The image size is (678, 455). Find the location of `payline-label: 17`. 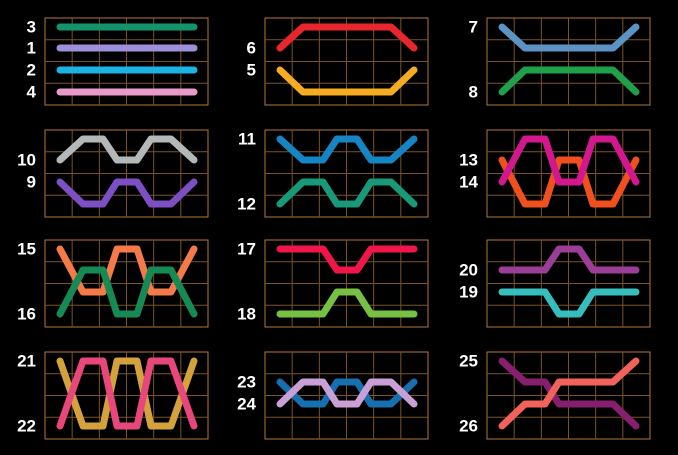

payline-label: 17 is located at coordinates (246, 248).